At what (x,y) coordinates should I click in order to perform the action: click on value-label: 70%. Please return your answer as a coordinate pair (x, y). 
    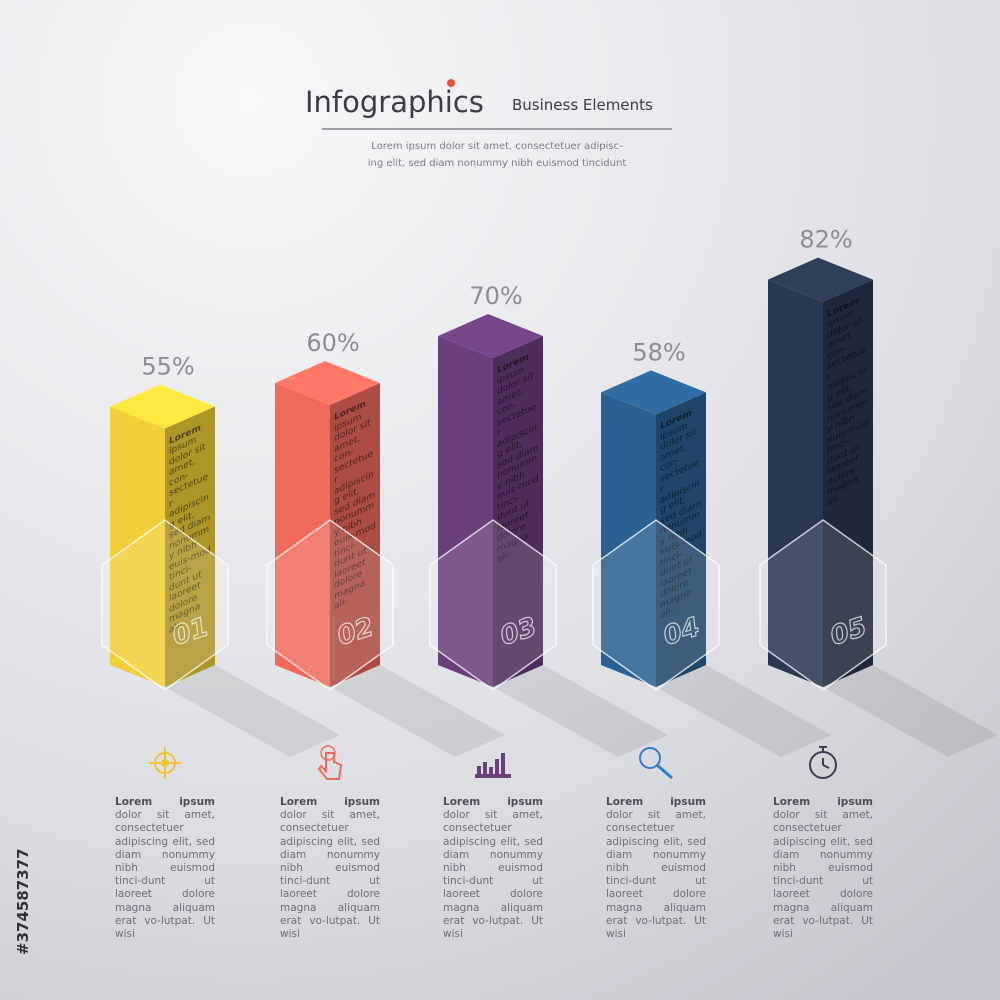
    Looking at the image, I should click on (495, 296).